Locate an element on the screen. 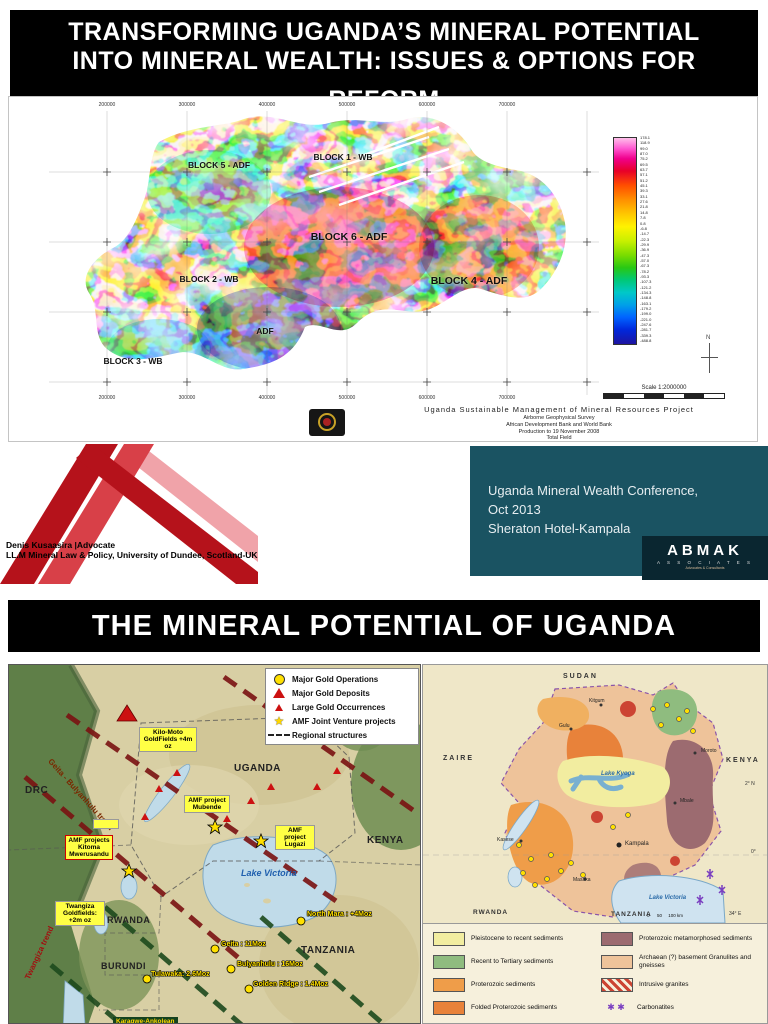 The image size is (768, 1024). coord-34e: 34° E is located at coordinates (735, 914).